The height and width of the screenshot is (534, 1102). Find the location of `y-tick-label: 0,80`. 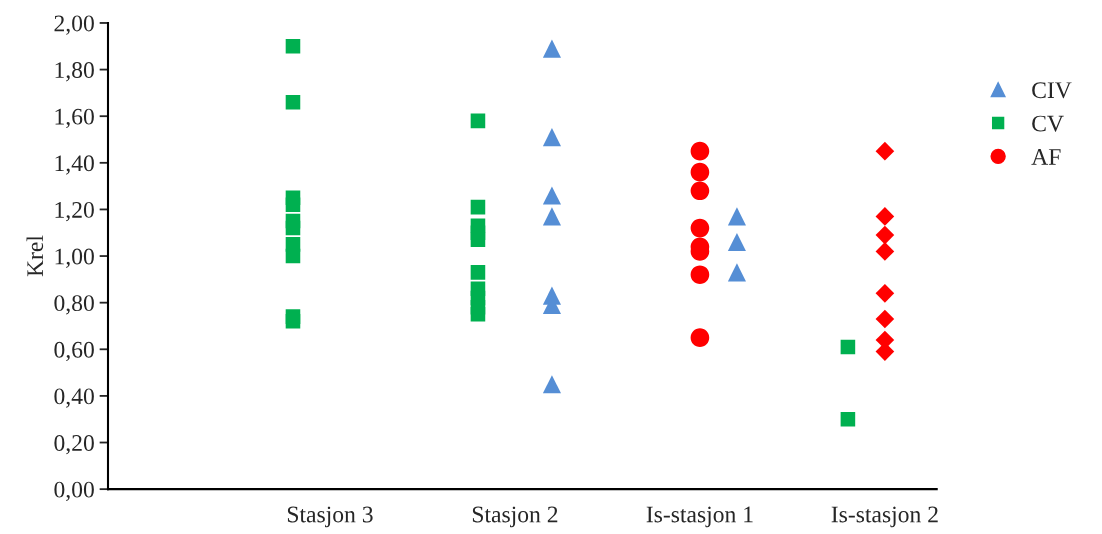

y-tick-label: 0,80 is located at coordinates (74, 305).